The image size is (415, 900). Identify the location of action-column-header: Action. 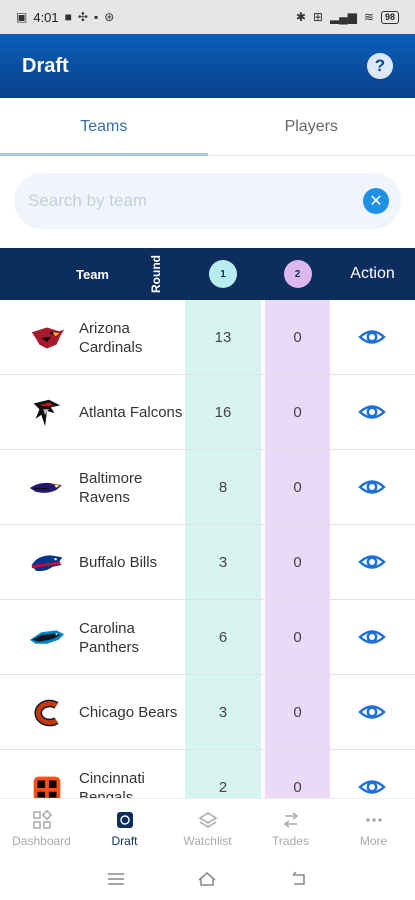
(372, 273).